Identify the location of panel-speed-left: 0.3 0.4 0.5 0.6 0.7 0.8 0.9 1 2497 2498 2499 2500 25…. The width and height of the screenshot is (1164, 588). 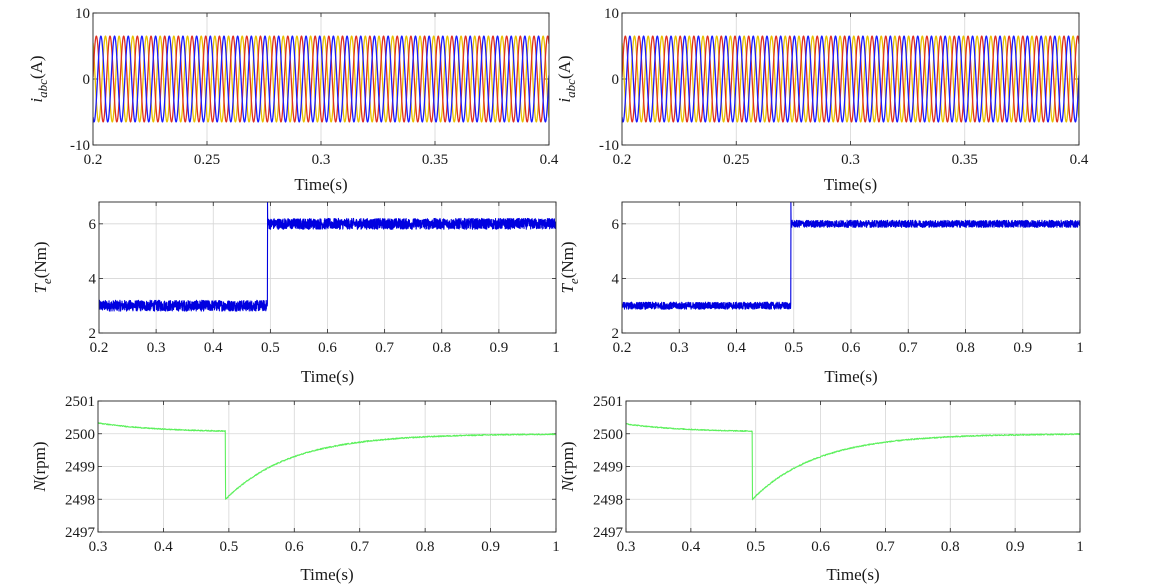
(295, 489).